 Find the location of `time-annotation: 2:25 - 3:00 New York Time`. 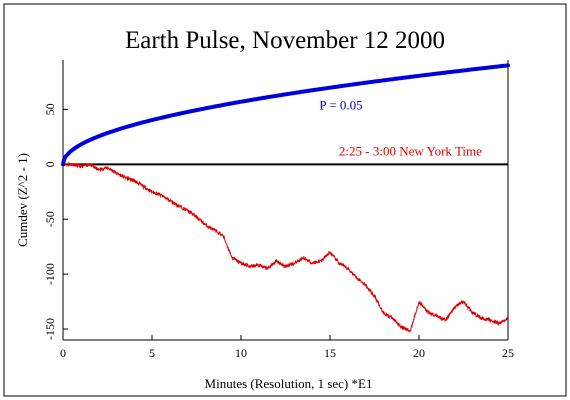

time-annotation: 2:25 - 3:00 New York Time is located at coordinates (410, 151).